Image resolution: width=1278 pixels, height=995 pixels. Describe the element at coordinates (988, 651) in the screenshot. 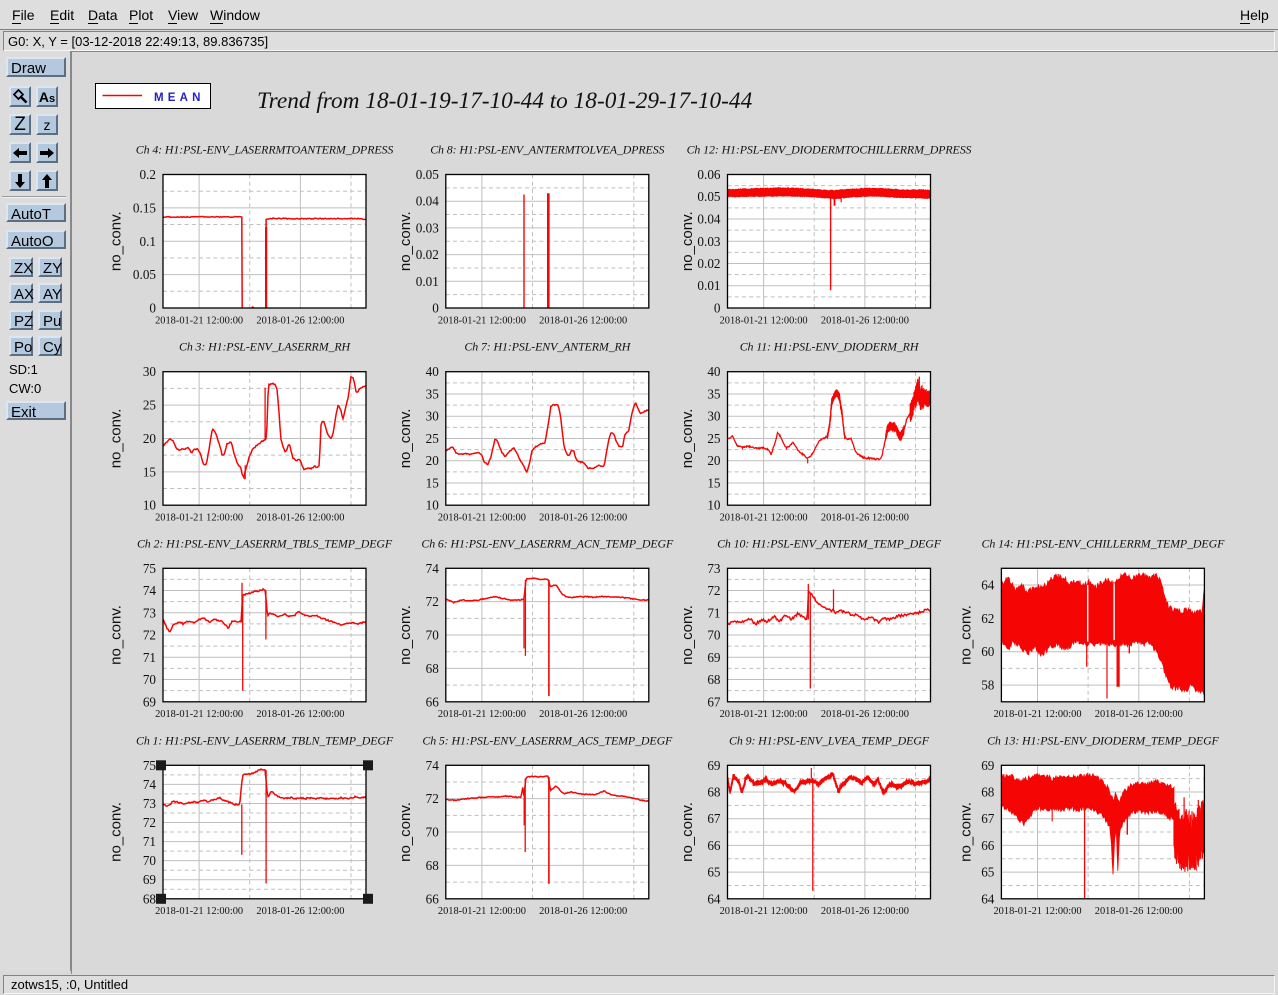

I see `svg-text: 60` at that location.